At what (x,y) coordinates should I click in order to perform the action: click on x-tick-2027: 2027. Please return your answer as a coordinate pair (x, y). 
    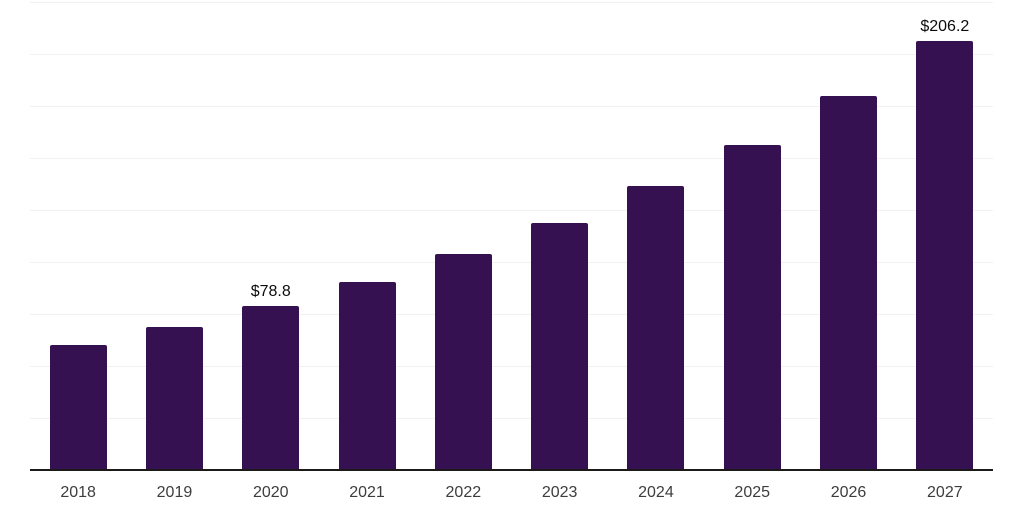
    Looking at the image, I should click on (945, 492).